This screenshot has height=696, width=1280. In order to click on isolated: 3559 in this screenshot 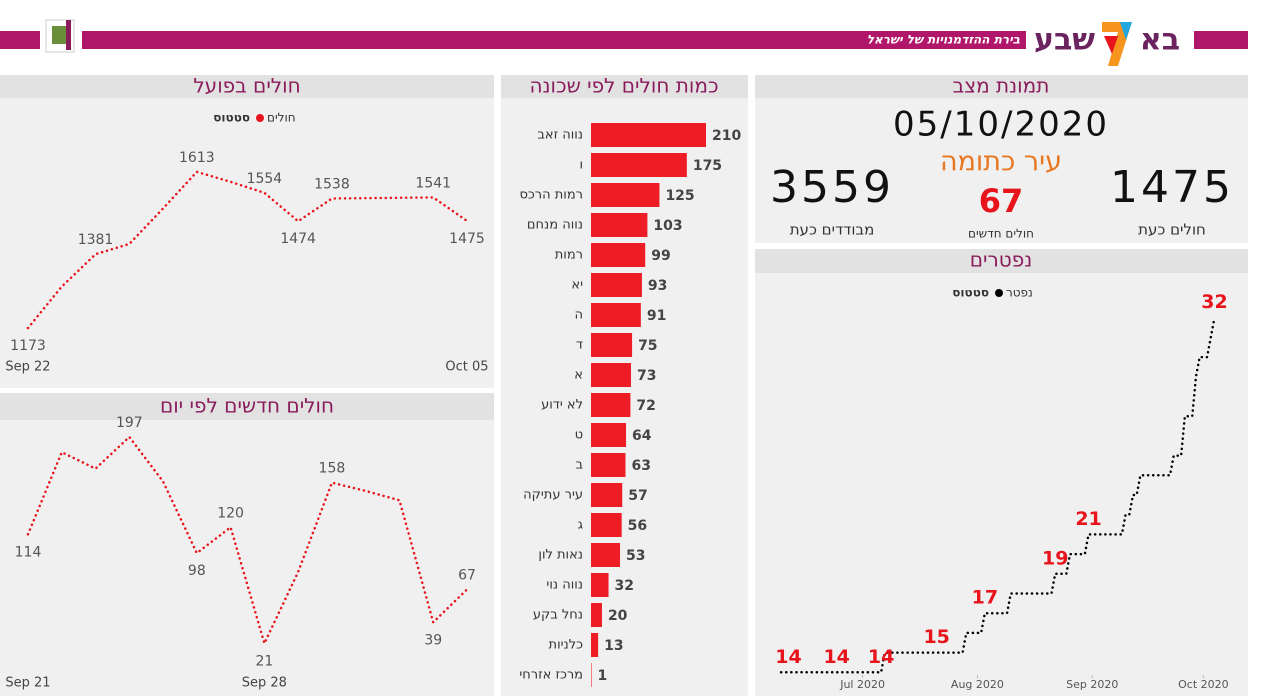, I will do `click(832, 187)`.